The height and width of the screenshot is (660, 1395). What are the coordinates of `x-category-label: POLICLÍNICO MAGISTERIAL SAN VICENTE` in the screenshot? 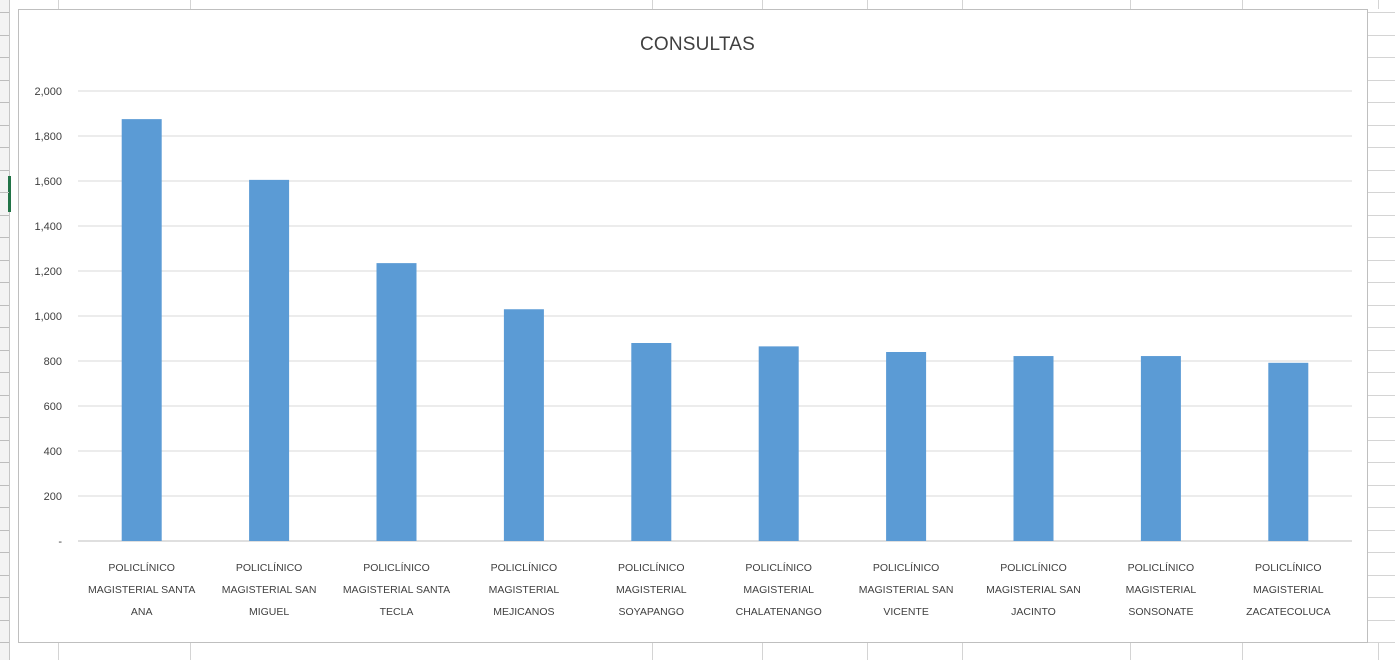 It's located at (906, 589).